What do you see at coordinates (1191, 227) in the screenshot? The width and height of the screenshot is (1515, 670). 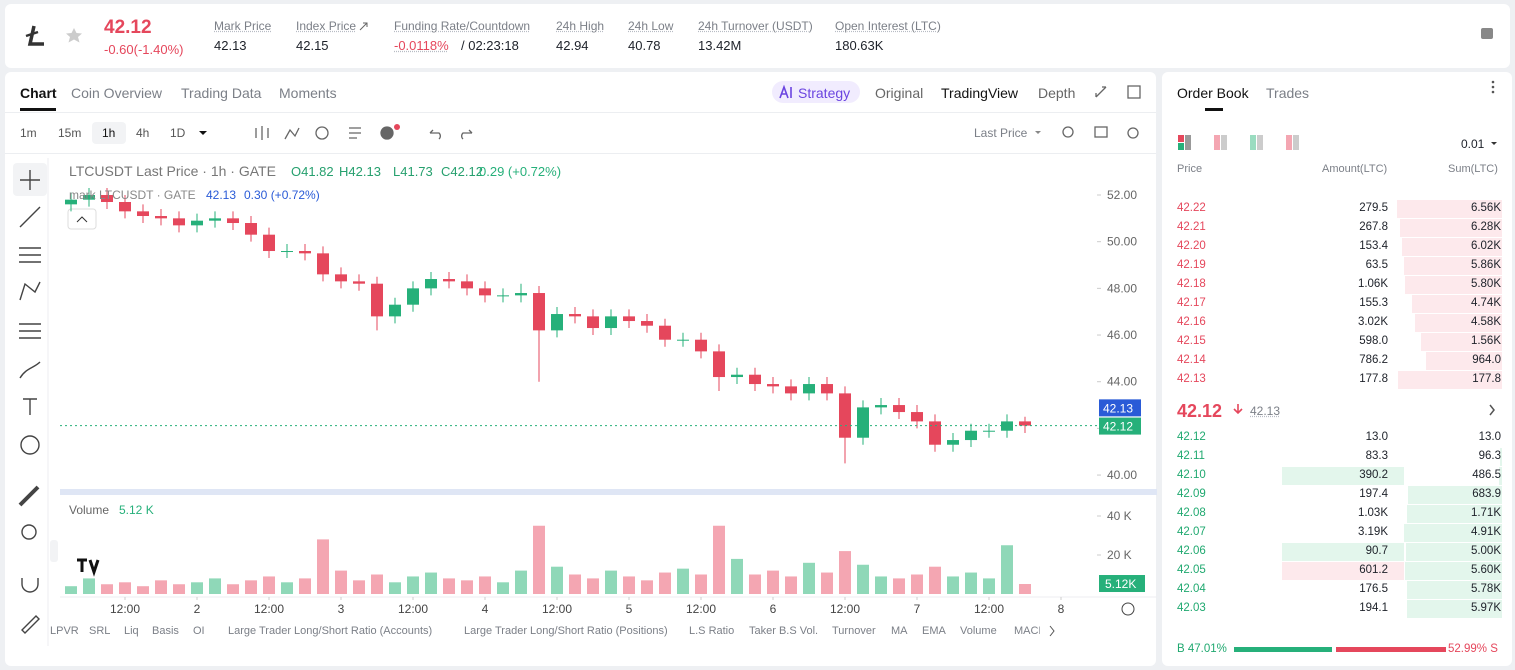 I see `ob-price: 42.21` at bounding box center [1191, 227].